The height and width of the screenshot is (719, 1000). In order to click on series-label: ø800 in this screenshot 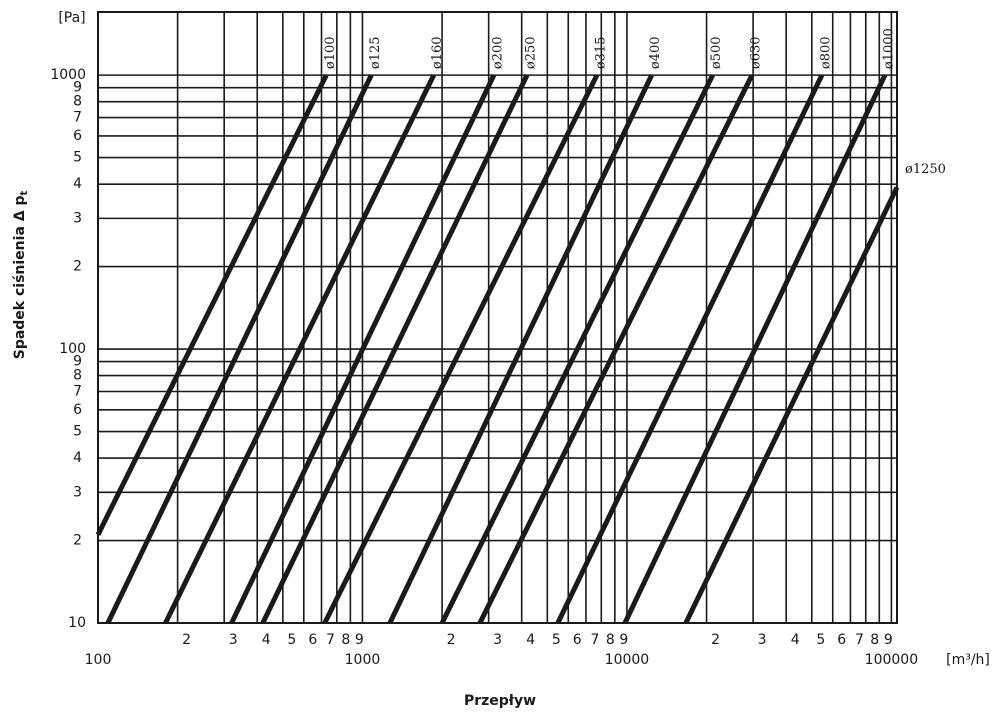, I will do `click(825, 52)`.